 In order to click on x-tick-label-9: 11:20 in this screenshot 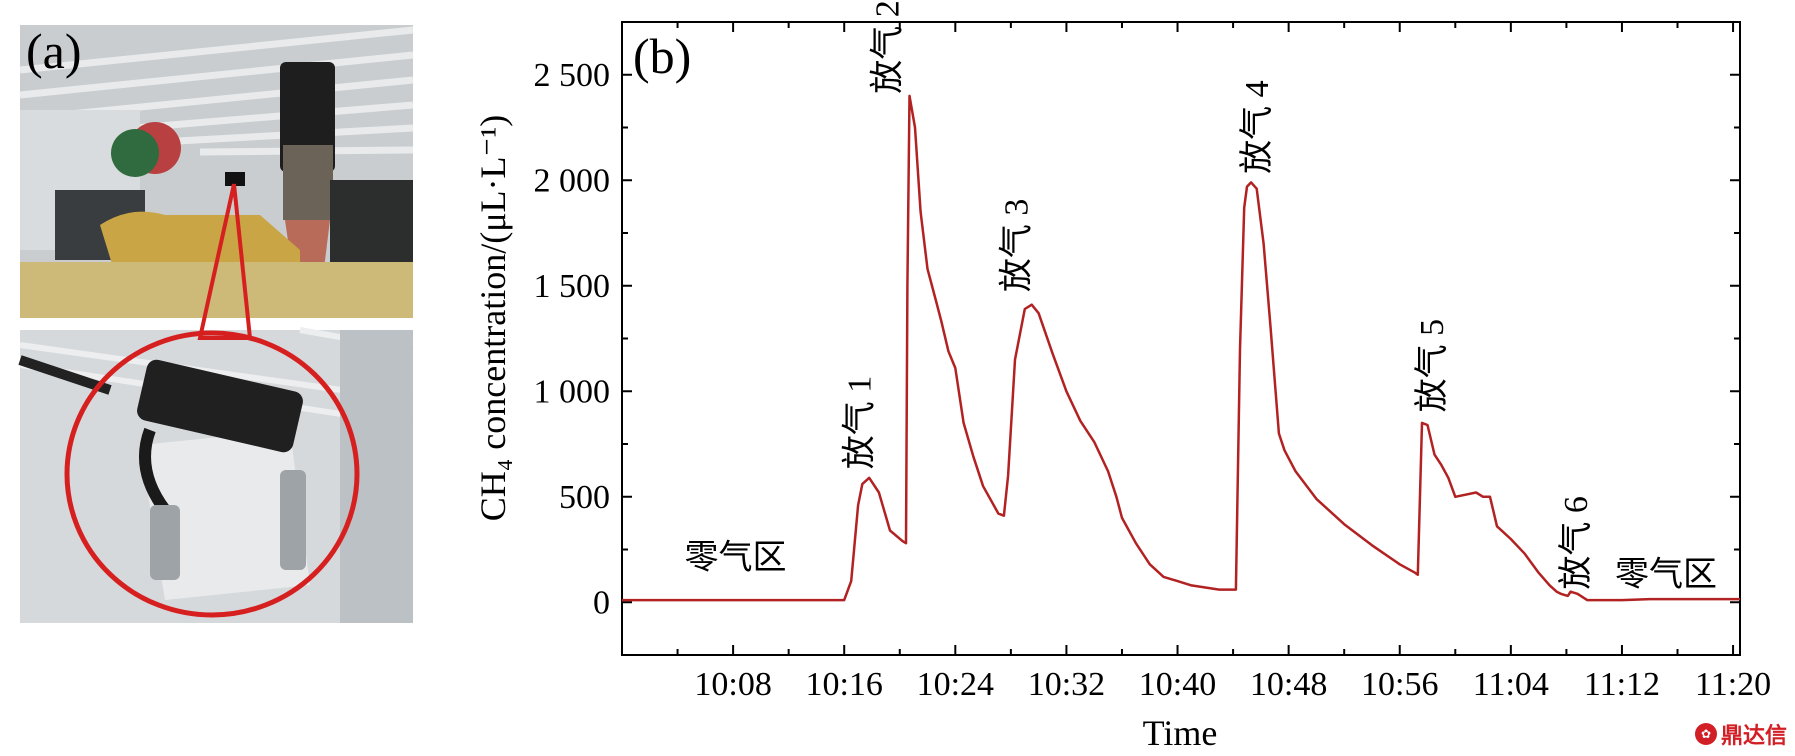, I will do `click(1733, 684)`.